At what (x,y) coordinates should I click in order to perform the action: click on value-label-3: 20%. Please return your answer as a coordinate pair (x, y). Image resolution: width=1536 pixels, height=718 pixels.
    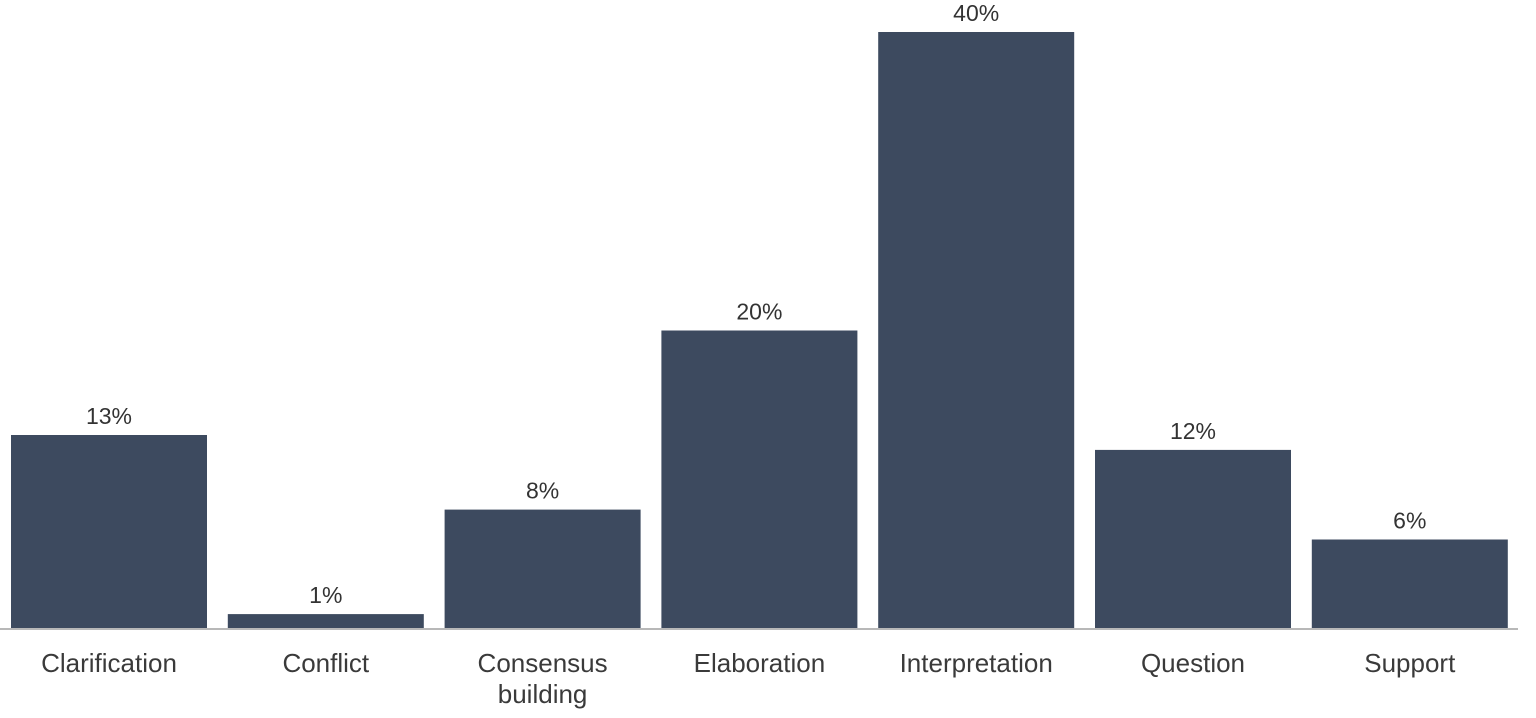
    Looking at the image, I should click on (759, 312).